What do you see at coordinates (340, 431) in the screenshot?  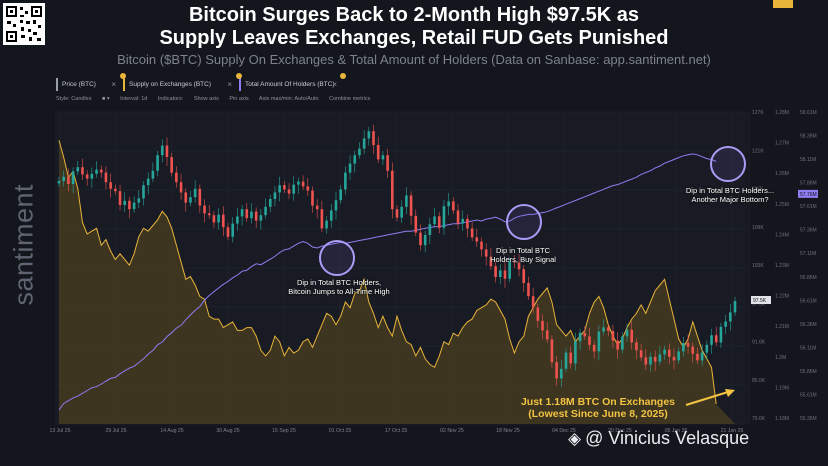 I see `x-tick-label: 01 Oct 25` at bounding box center [340, 431].